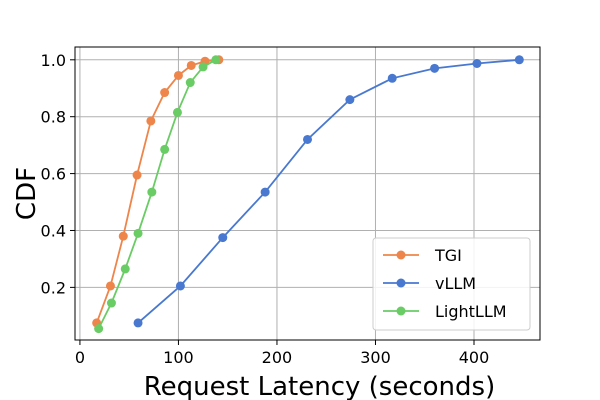 The width and height of the screenshot is (600, 400). I want to click on series-line-tgi, so click(157, 191).